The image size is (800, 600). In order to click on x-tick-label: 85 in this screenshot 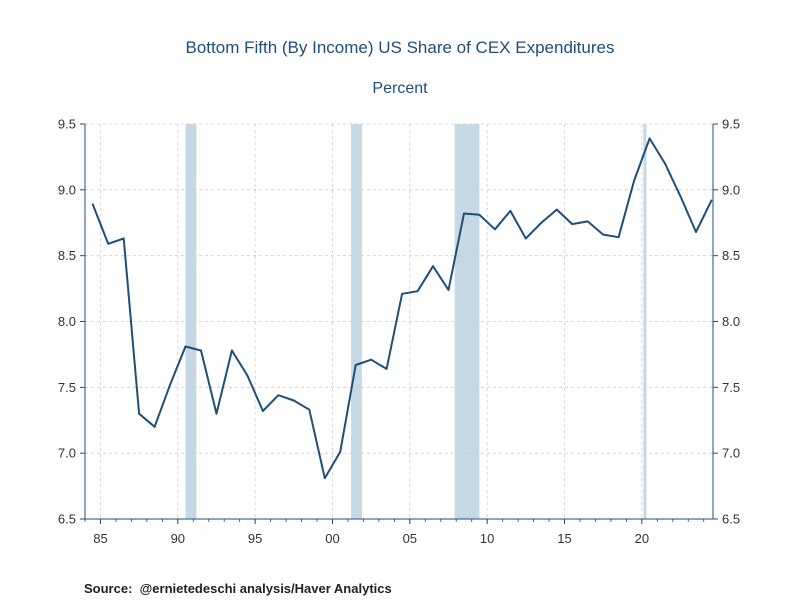, I will do `click(100, 538)`.